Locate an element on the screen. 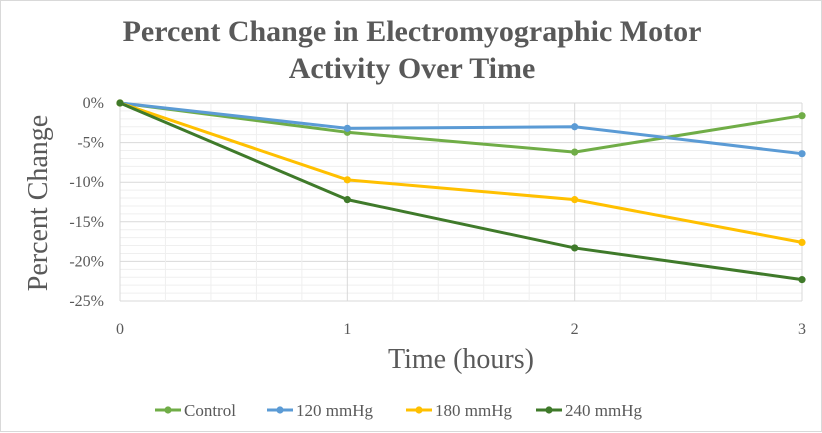  legend-label: 240 mmHg is located at coordinates (603, 410).